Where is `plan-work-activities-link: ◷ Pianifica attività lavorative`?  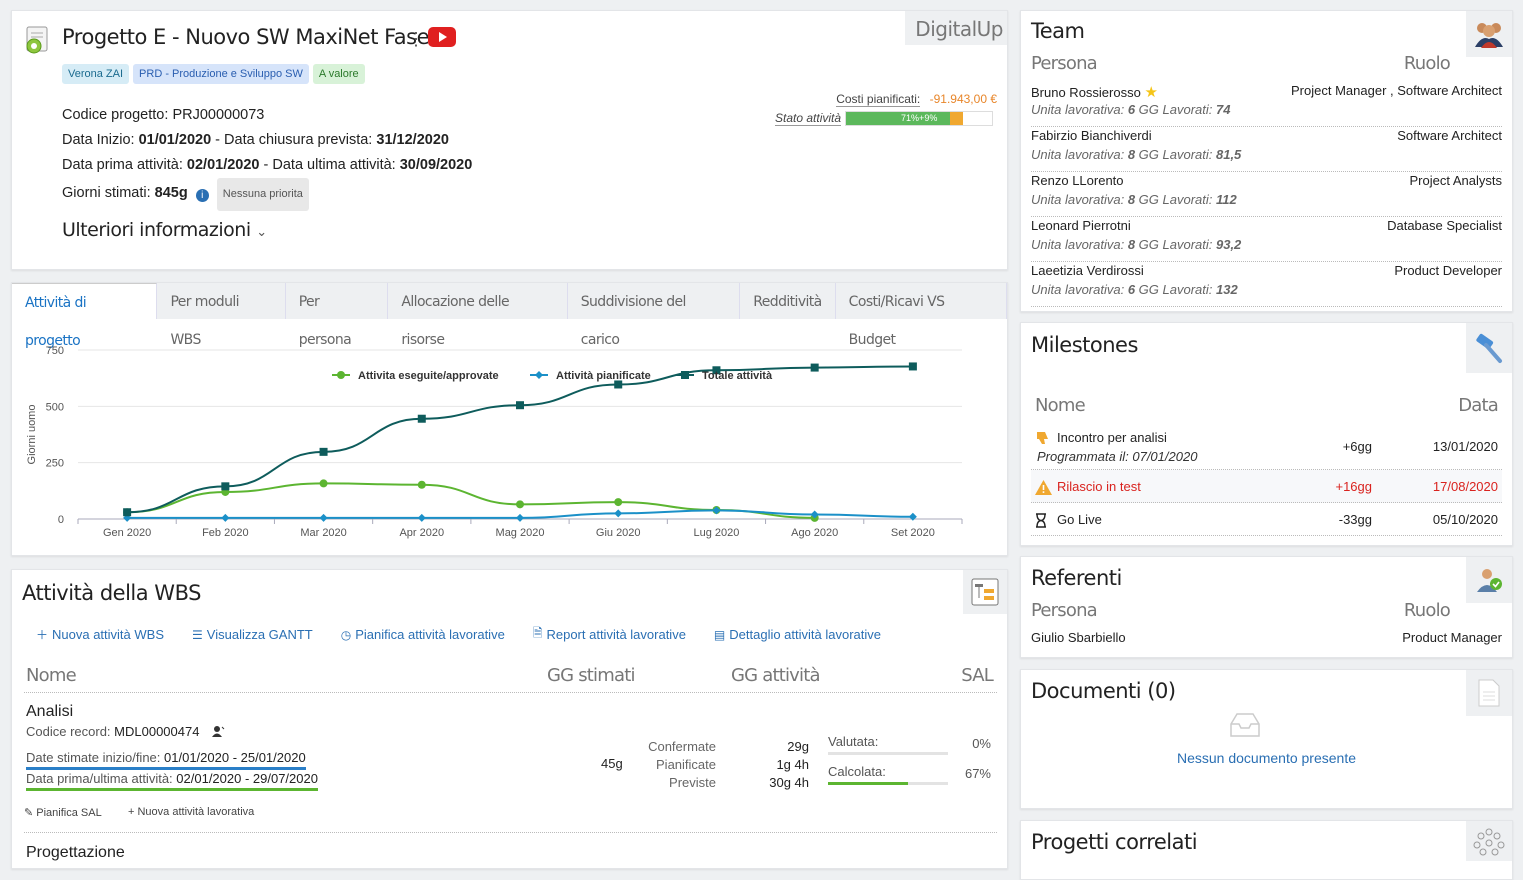 plan-work-activities-link: ◷ Pianifica attività lavorative is located at coordinates (422, 634).